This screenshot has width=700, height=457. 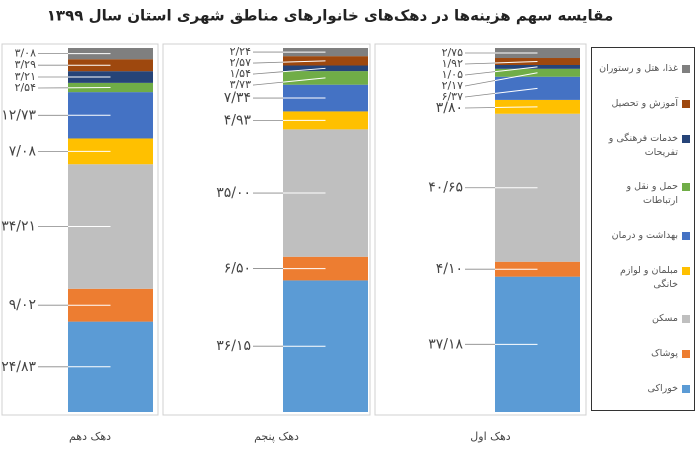 I want to click on value-label: ۳/۲۱, so click(x=25, y=76).